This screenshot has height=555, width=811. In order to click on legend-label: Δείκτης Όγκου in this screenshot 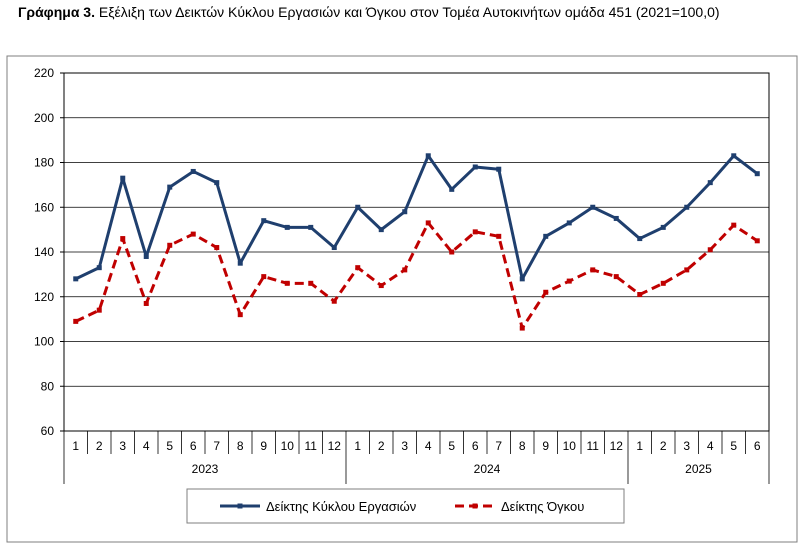, I will do `click(542, 506)`.